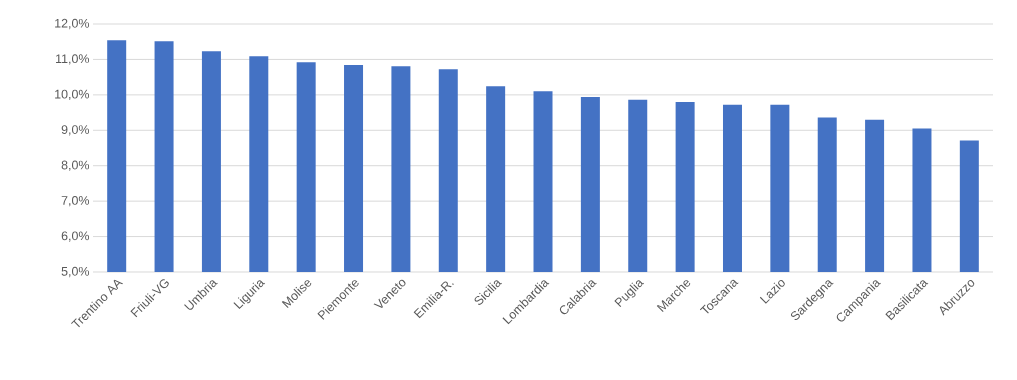  Describe the element at coordinates (75, 272) in the screenshot. I see `y-tick-label: 5,0%` at that location.